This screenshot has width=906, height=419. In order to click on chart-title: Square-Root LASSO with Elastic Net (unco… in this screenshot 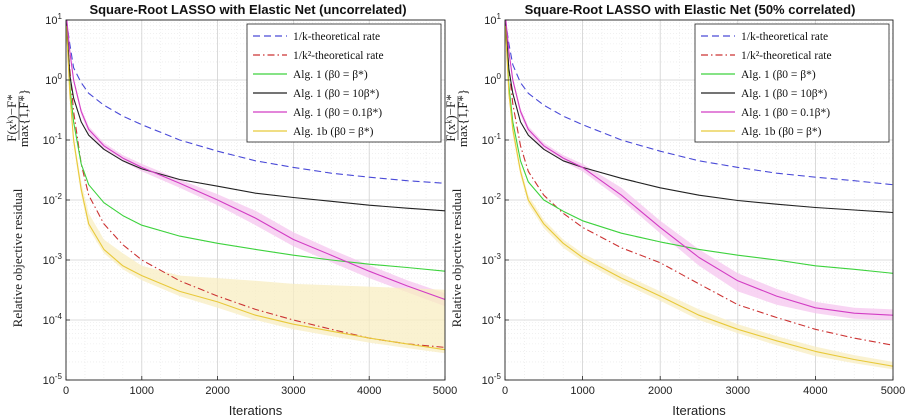, I will do `click(247, 9)`.